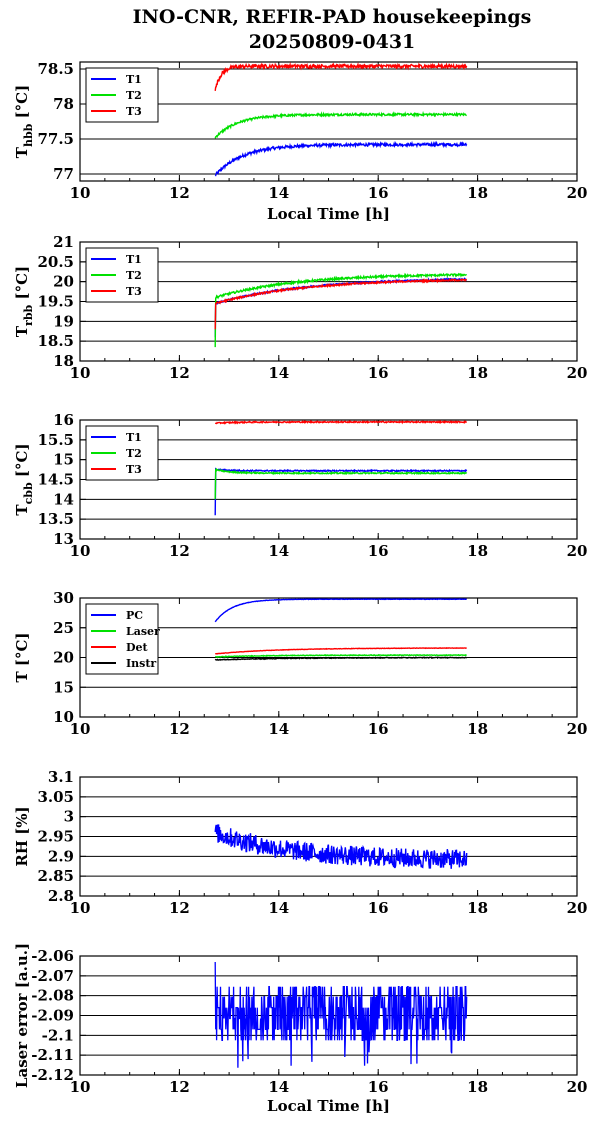 The height and width of the screenshot is (1134, 595). What do you see at coordinates (143, 631) in the screenshot?
I see `legend-label: Laser` at bounding box center [143, 631].